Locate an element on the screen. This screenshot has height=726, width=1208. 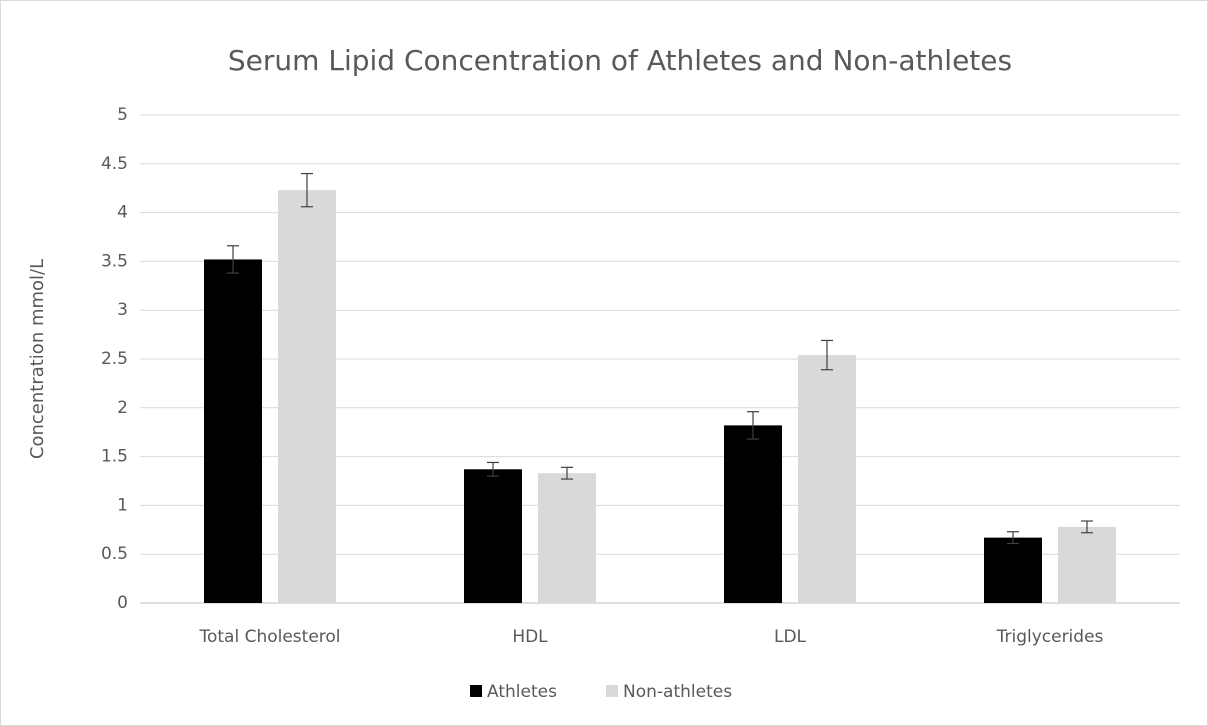
y-tick-label: 0.5 is located at coordinates (114, 554).